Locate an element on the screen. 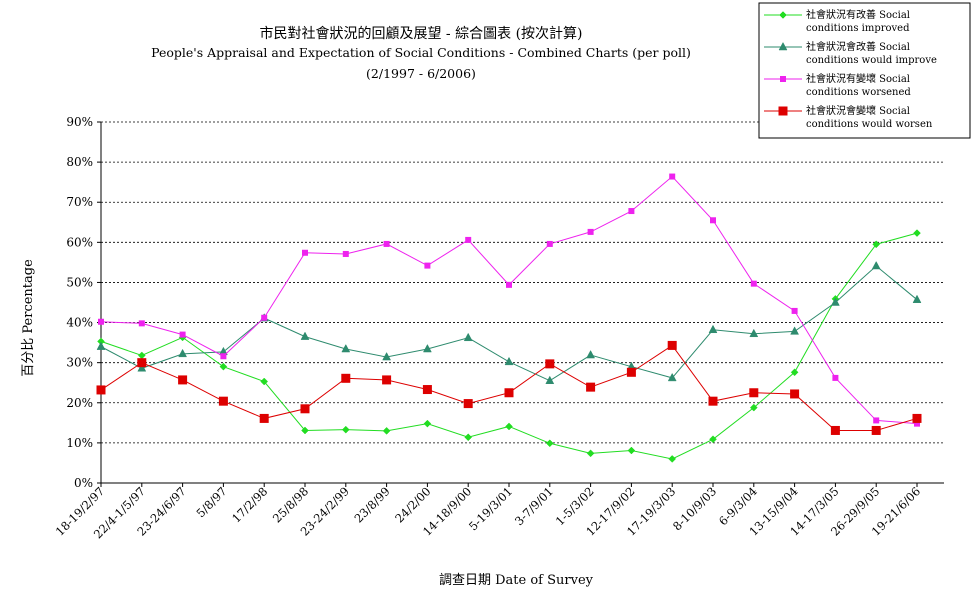  y-tick-label: 60% is located at coordinates (79, 242).